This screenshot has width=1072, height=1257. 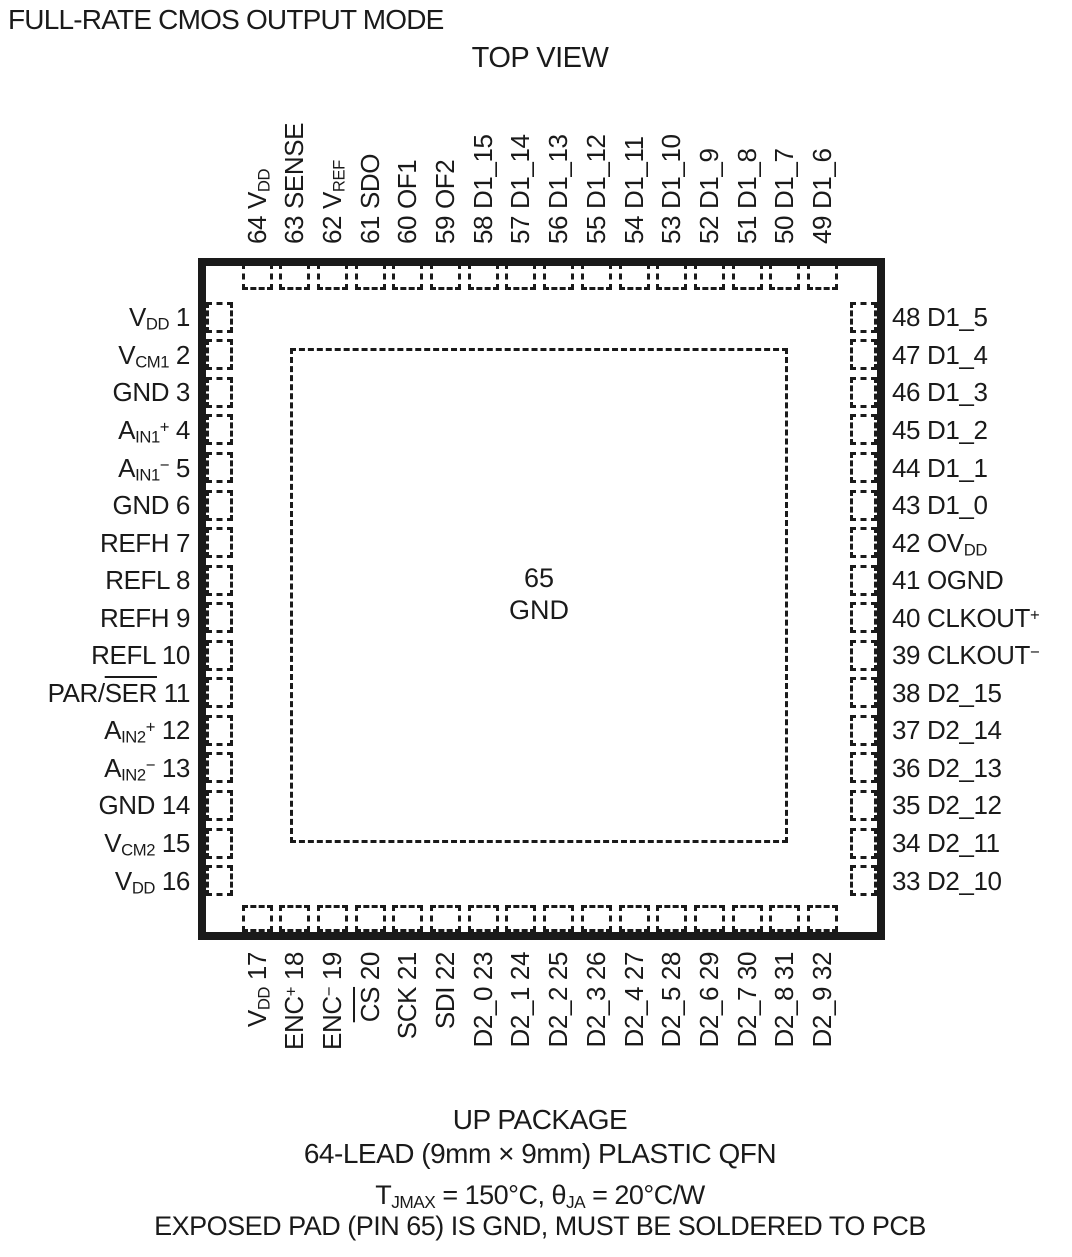 What do you see at coordinates (539, 578) in the screenshot?
I see `exposed-pad-number: 65` at bounding box center [539, 578].